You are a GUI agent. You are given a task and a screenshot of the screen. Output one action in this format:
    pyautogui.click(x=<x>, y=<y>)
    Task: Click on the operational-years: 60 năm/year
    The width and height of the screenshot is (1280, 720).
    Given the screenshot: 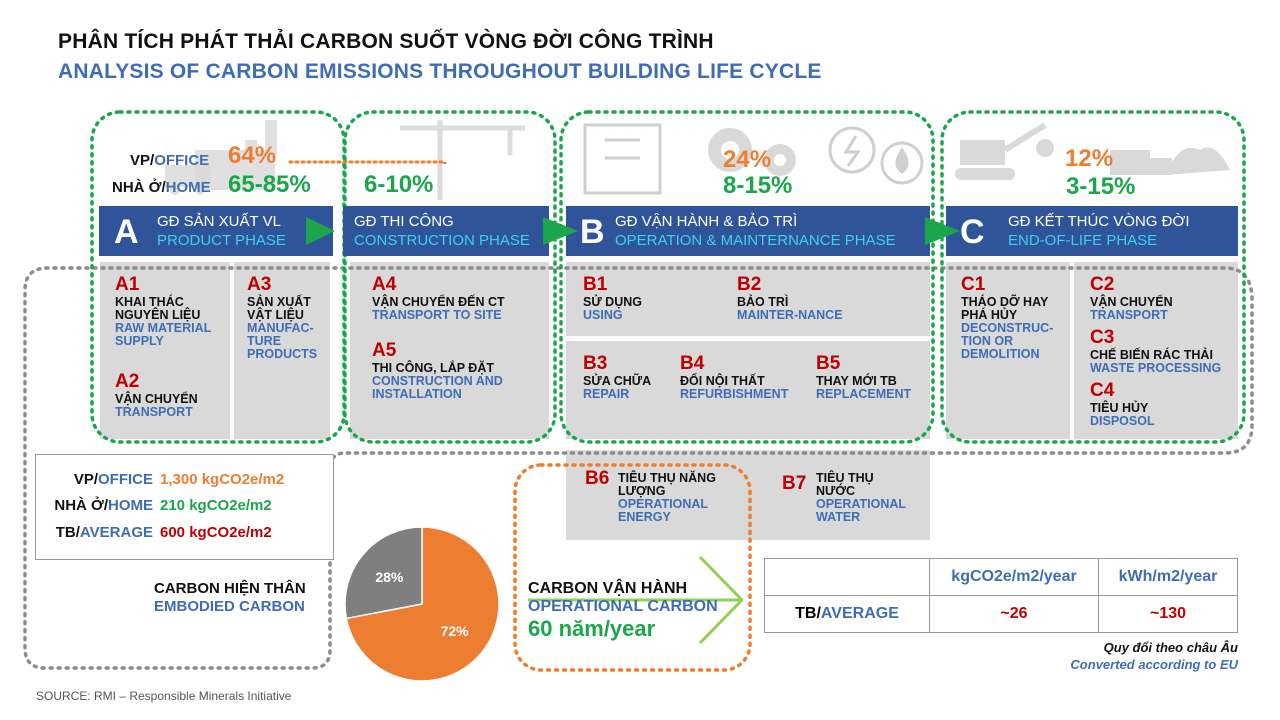 What is the action you would take?
    pyautogui.click(x=592, y=628)
    